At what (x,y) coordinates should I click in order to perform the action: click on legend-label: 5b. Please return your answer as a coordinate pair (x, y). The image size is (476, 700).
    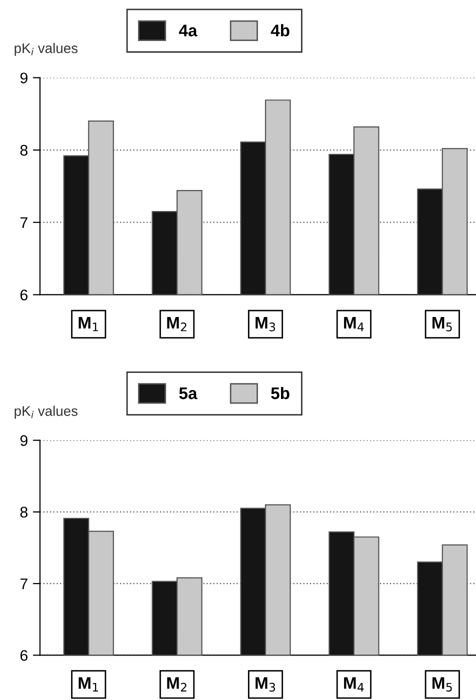
    Looking at the image, I should click on (280, 393).